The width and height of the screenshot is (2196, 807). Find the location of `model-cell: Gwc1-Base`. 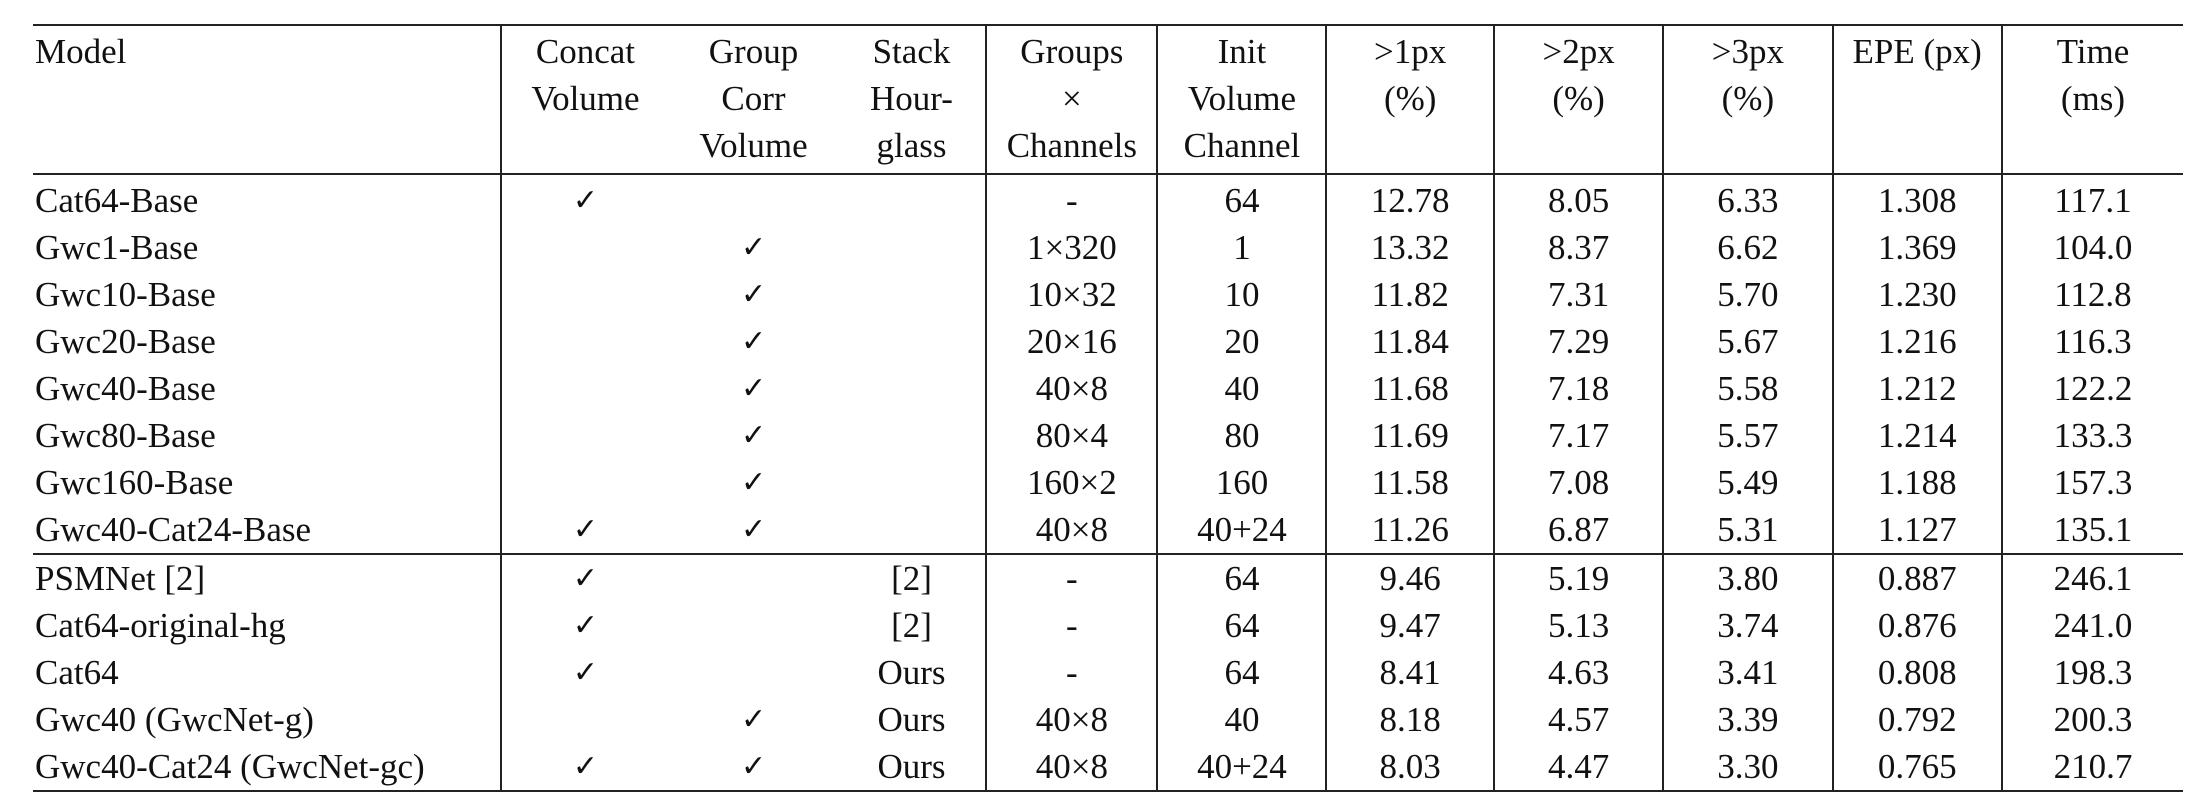

model-cell: Gwc1-Base is located at coordinates (267, 247).